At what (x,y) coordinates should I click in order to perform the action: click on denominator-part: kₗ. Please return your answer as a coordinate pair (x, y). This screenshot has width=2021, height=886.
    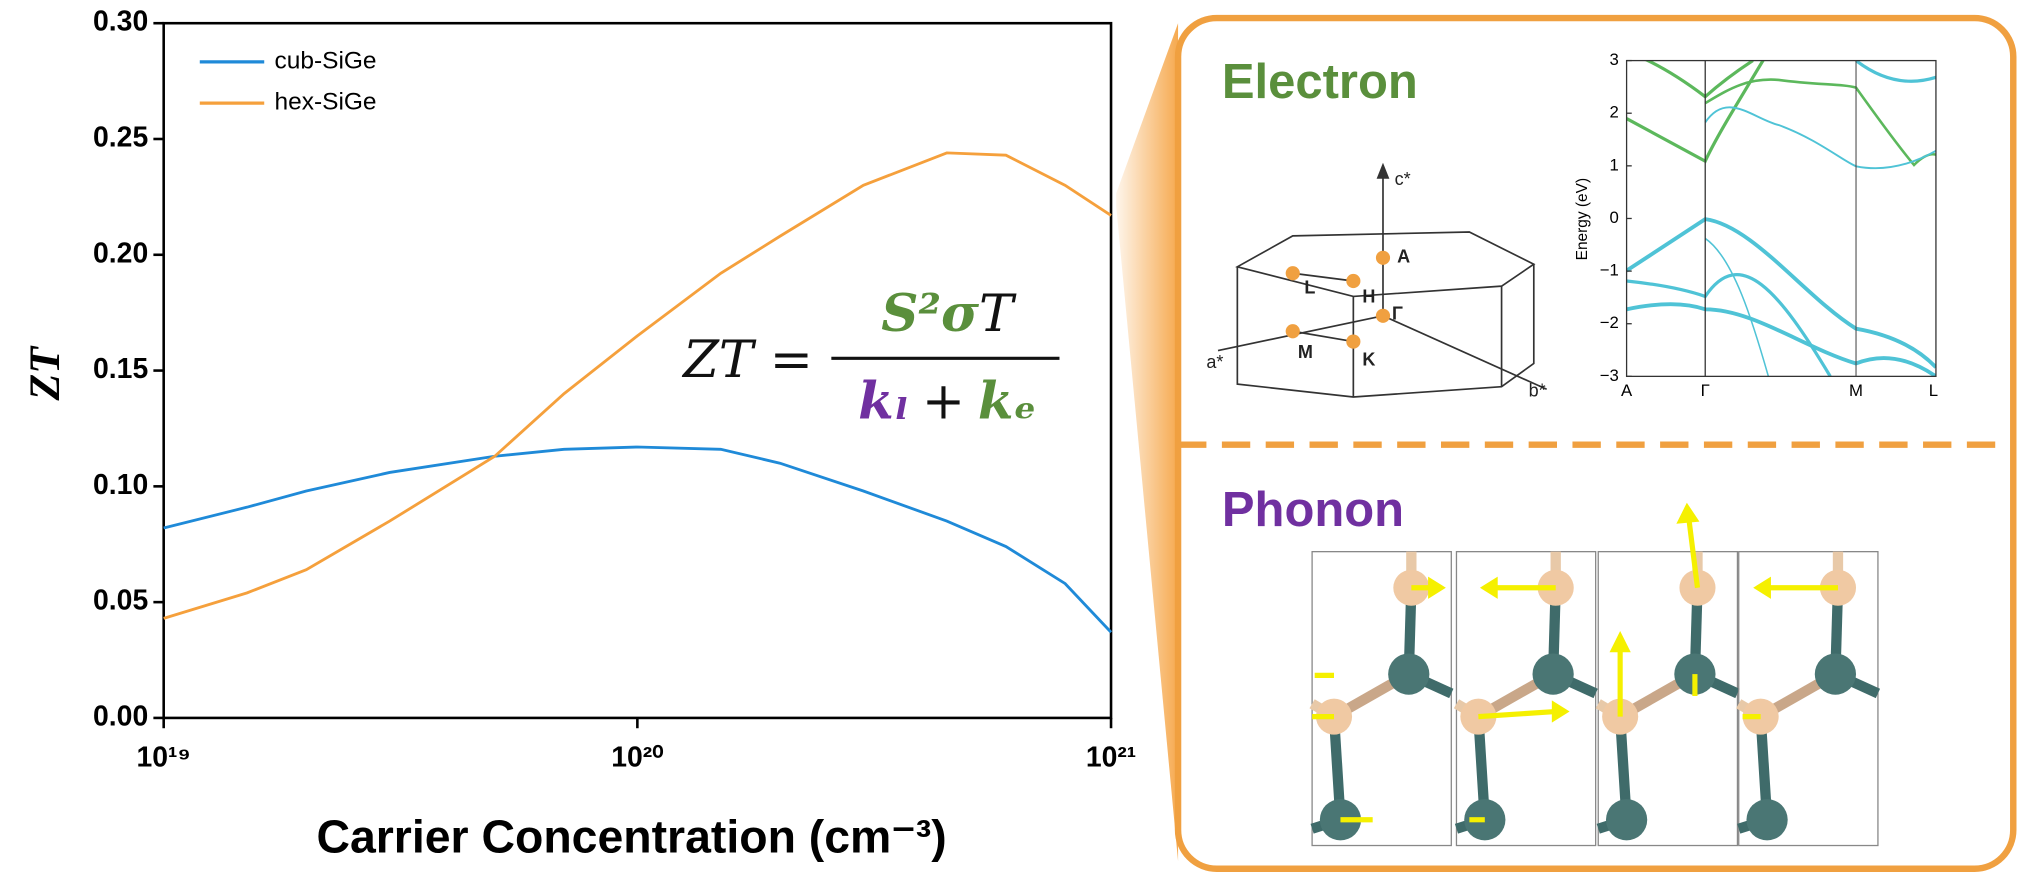
    Looking at the image, I should click on (883, 401).